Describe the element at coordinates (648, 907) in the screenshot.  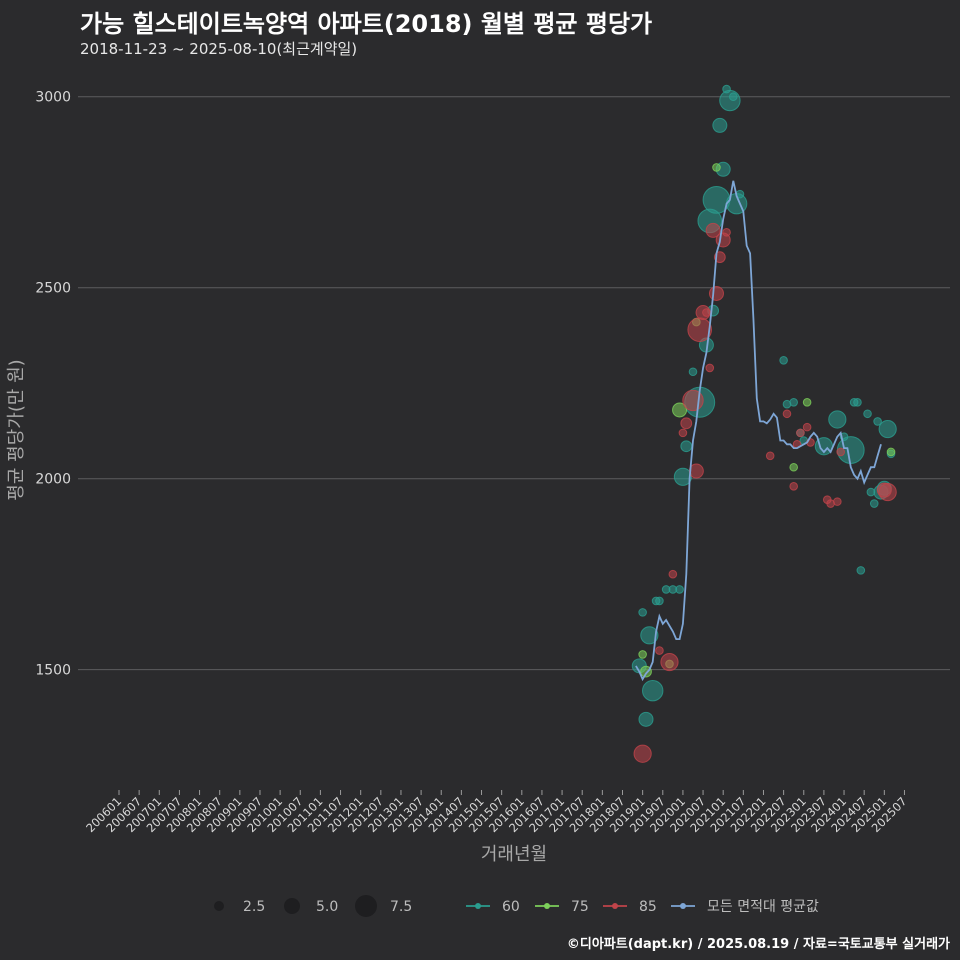
I see `legend-series-label: 85` at that location.